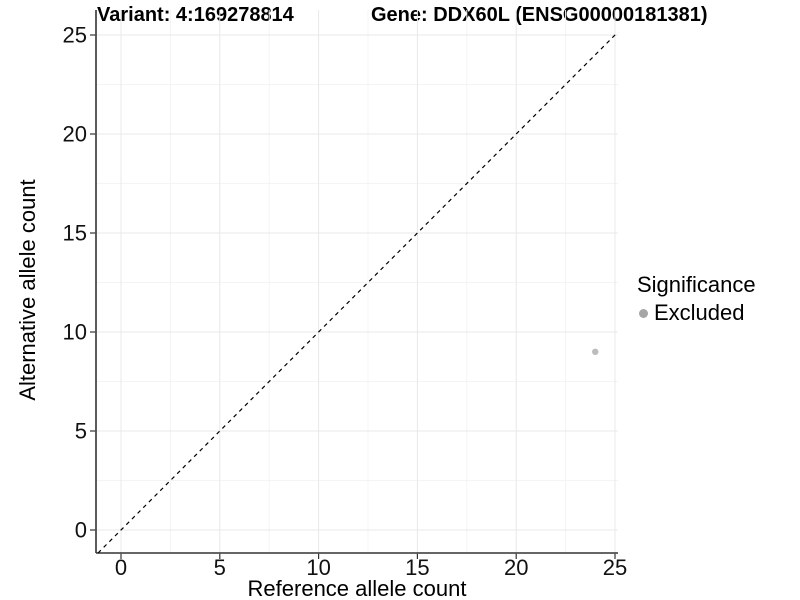 The height and width of the screenshot is (600, 800). Describe the element at coordinates (81, 530) in the screenshot. I see `y-tick-label: 0` at that location.